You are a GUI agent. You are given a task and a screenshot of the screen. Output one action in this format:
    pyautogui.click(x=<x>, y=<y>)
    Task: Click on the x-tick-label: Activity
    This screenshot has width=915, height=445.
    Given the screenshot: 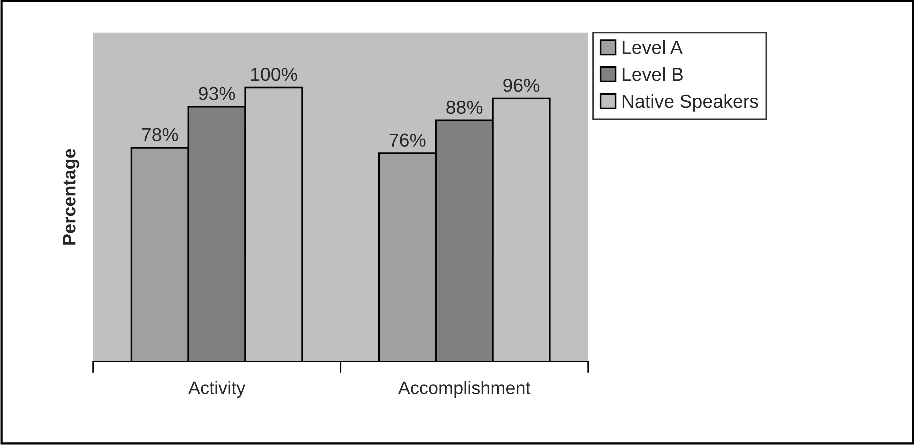 What is the action you would take?
    pyautogui.click(x=217, y=389)
    